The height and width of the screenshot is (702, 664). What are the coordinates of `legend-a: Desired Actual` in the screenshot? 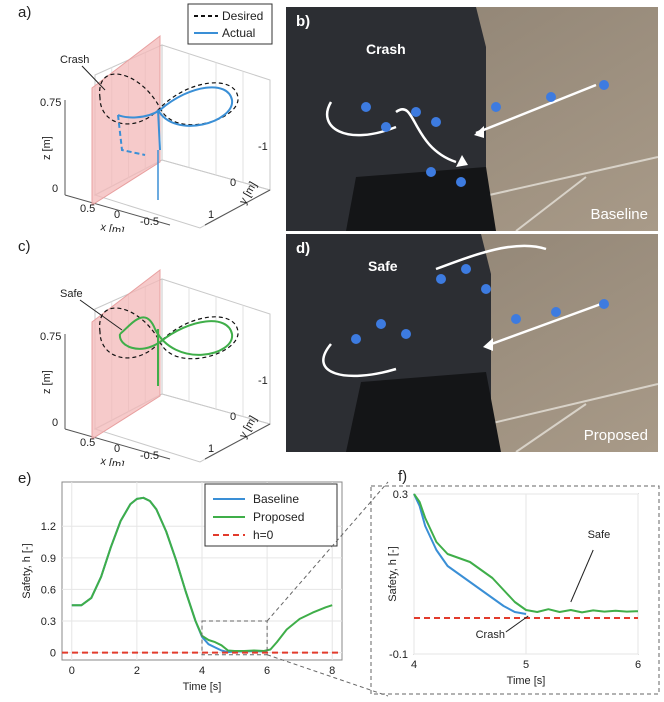 It's located at (230, 24).